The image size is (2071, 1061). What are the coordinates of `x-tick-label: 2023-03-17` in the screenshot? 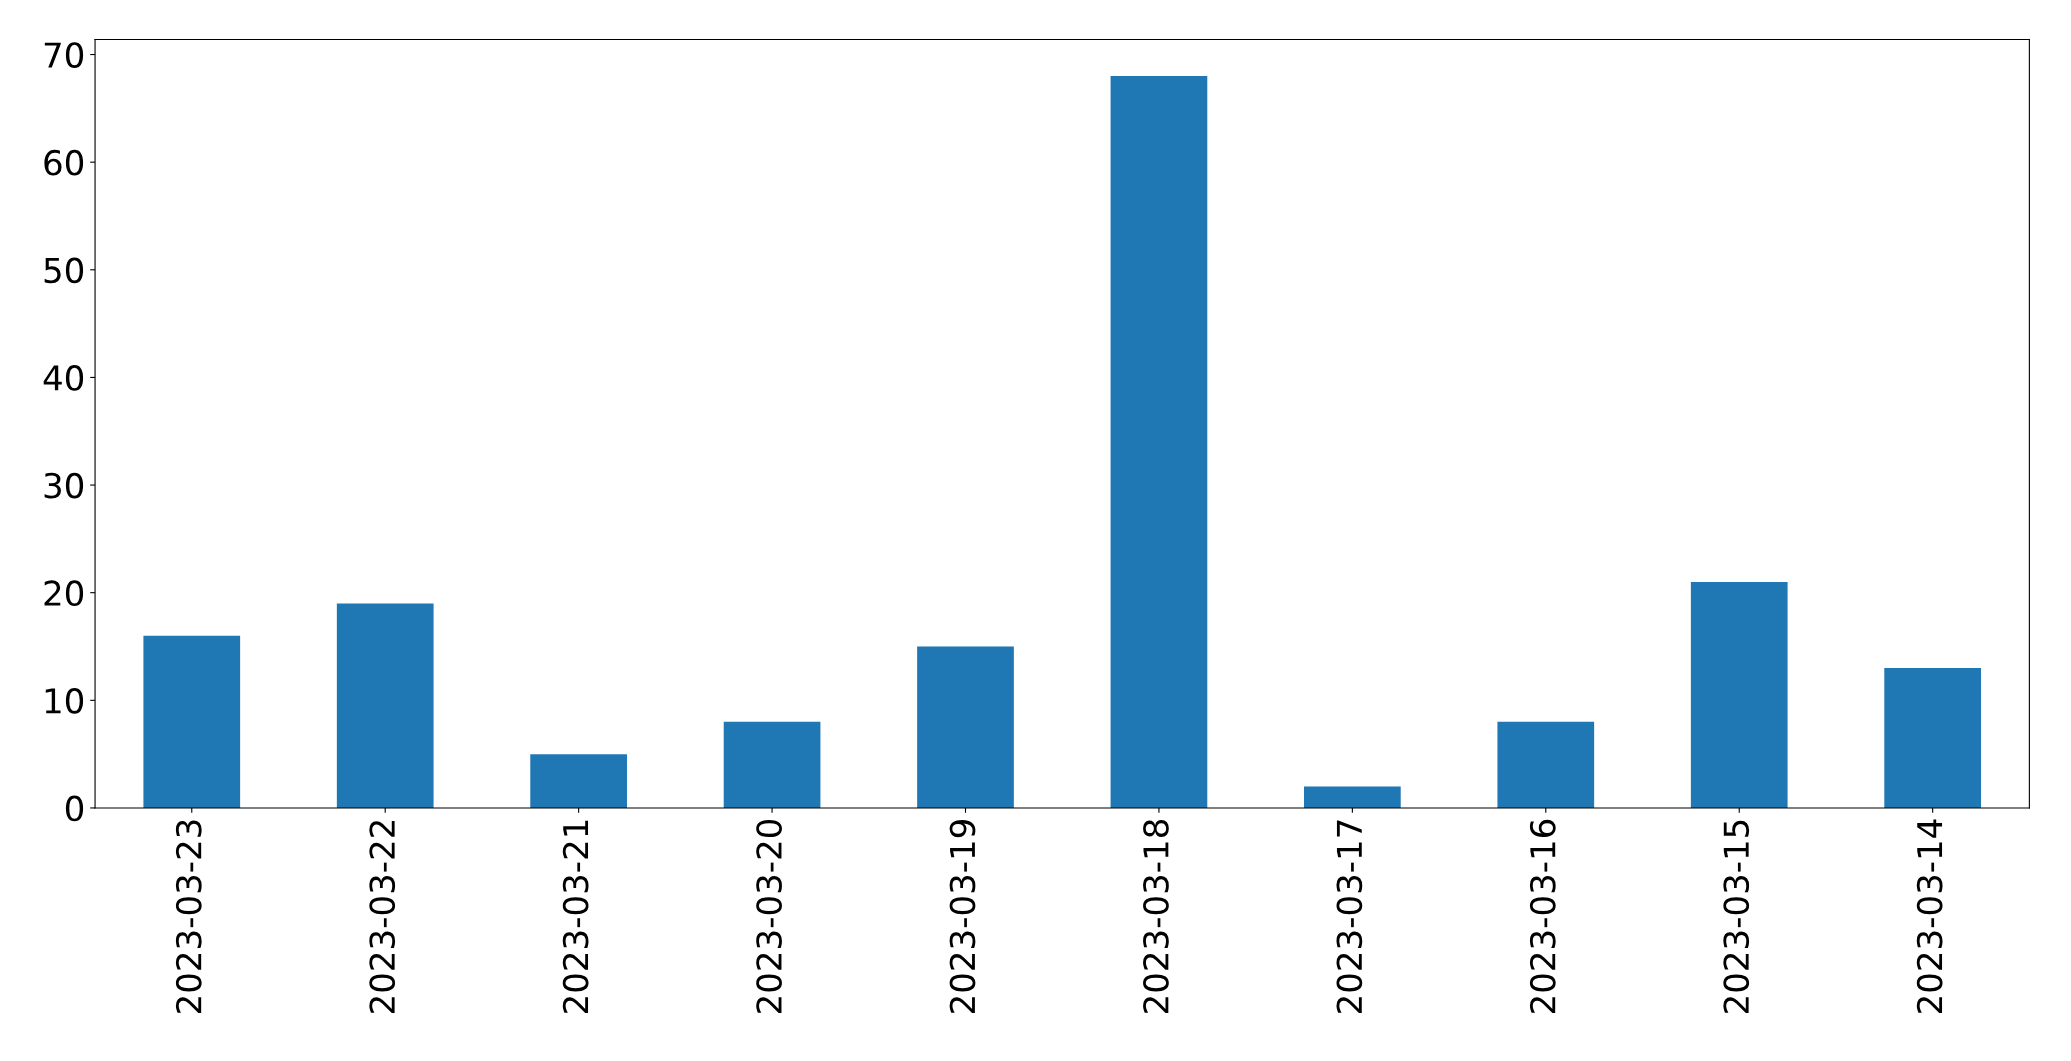 It's located at (1349, 916).